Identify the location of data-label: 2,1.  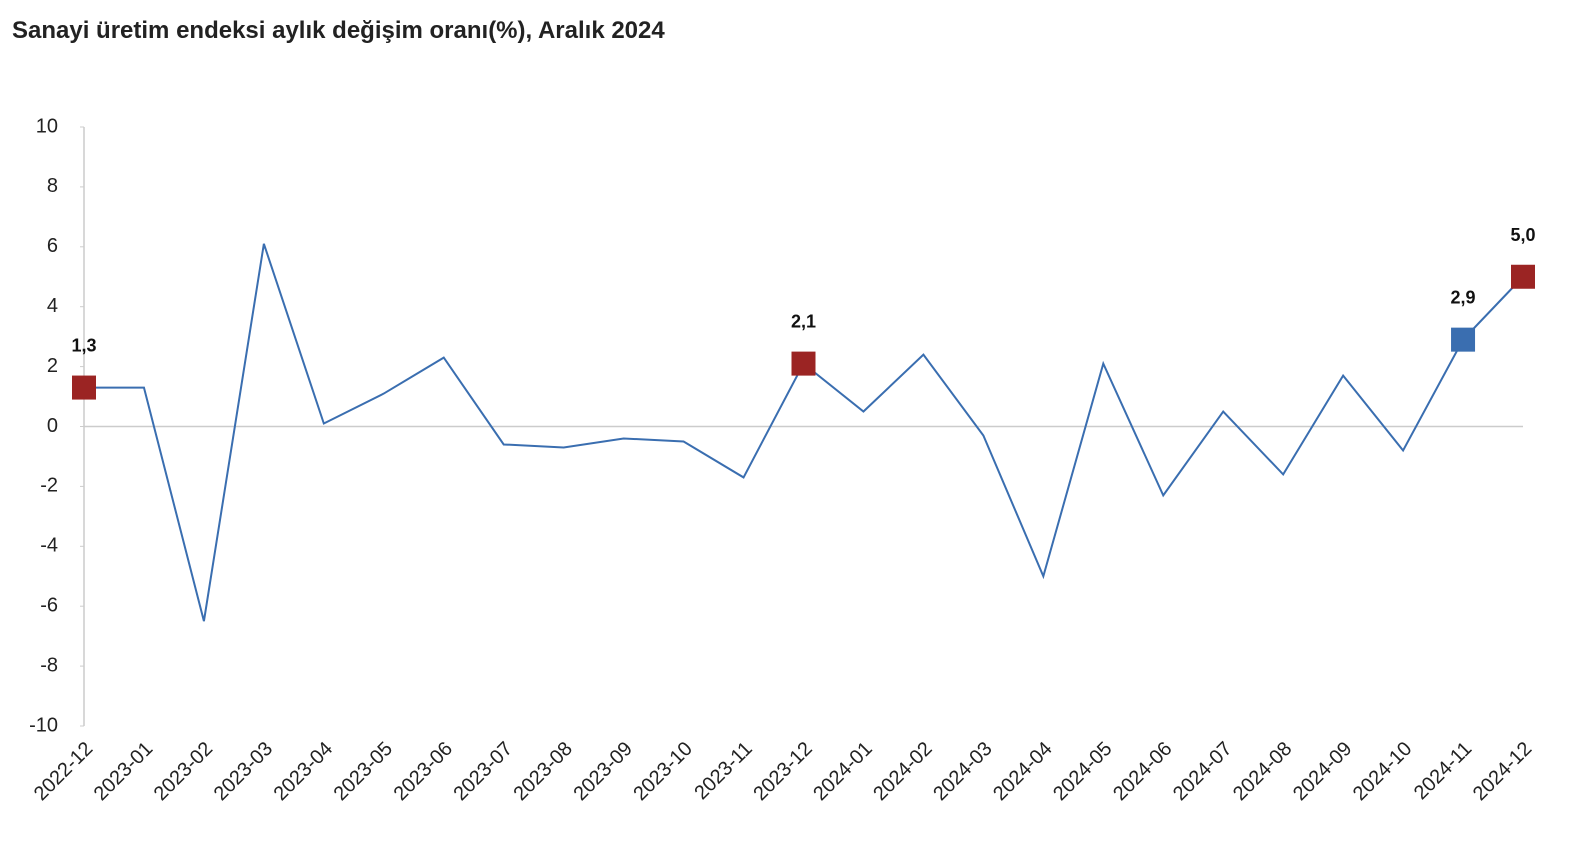
(803, 322).